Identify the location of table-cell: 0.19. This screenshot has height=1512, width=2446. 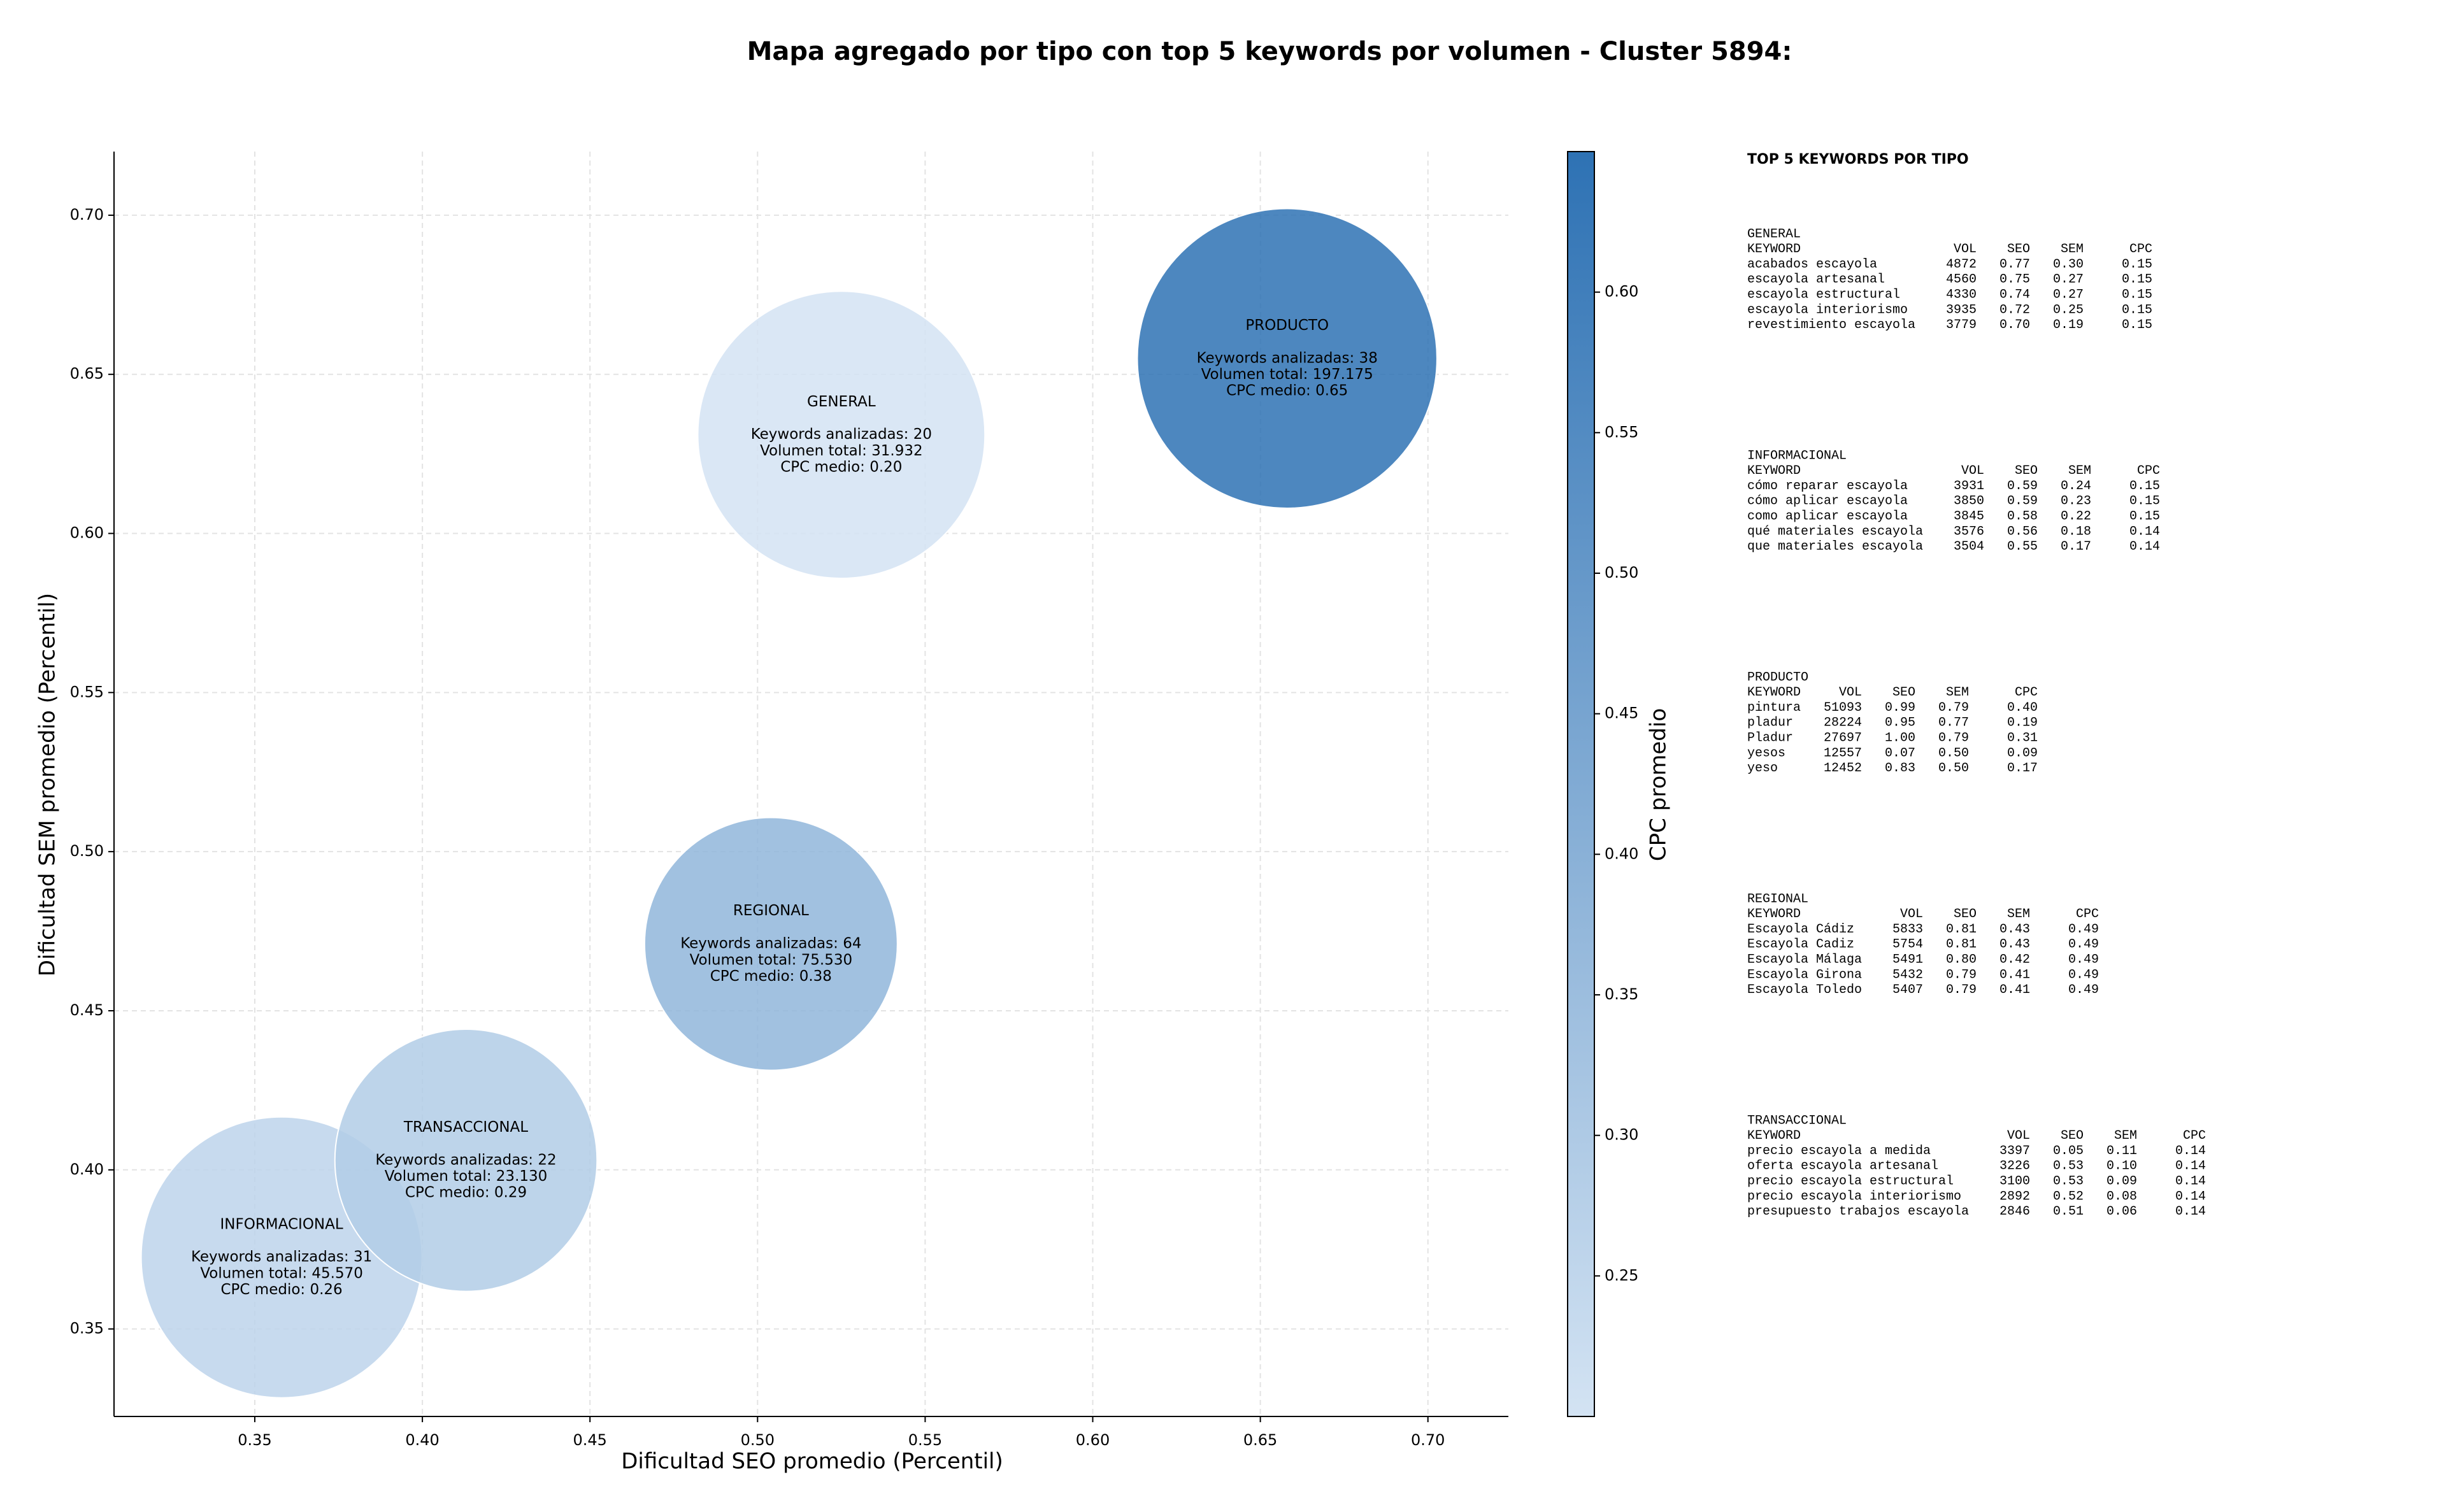
(2022, 723).